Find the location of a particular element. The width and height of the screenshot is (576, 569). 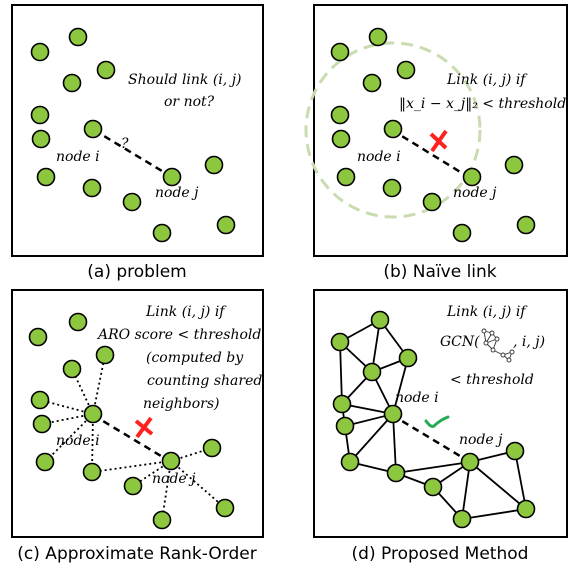

caption-a: (a) problem is located at coordinates (136, 272).